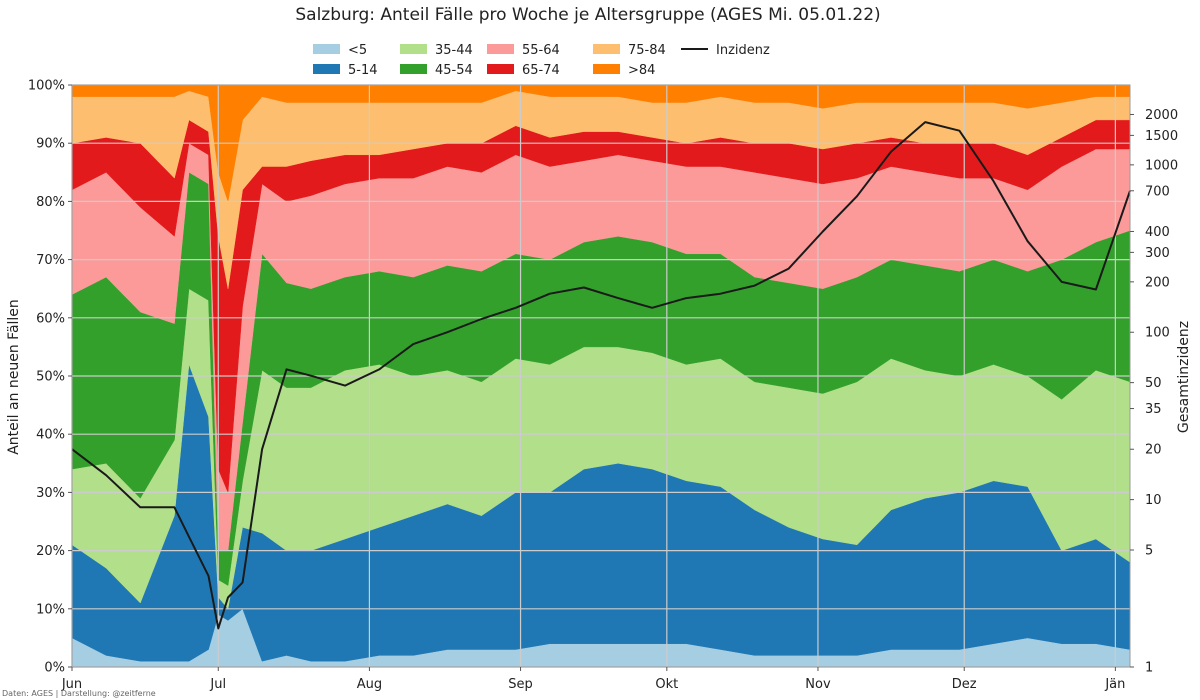 The width and height of the screenshot is (1200, 700). Describe the element at coordinates (647, 50) in the screenshot. I see `legend-label-75-84: 75-84` at that location.